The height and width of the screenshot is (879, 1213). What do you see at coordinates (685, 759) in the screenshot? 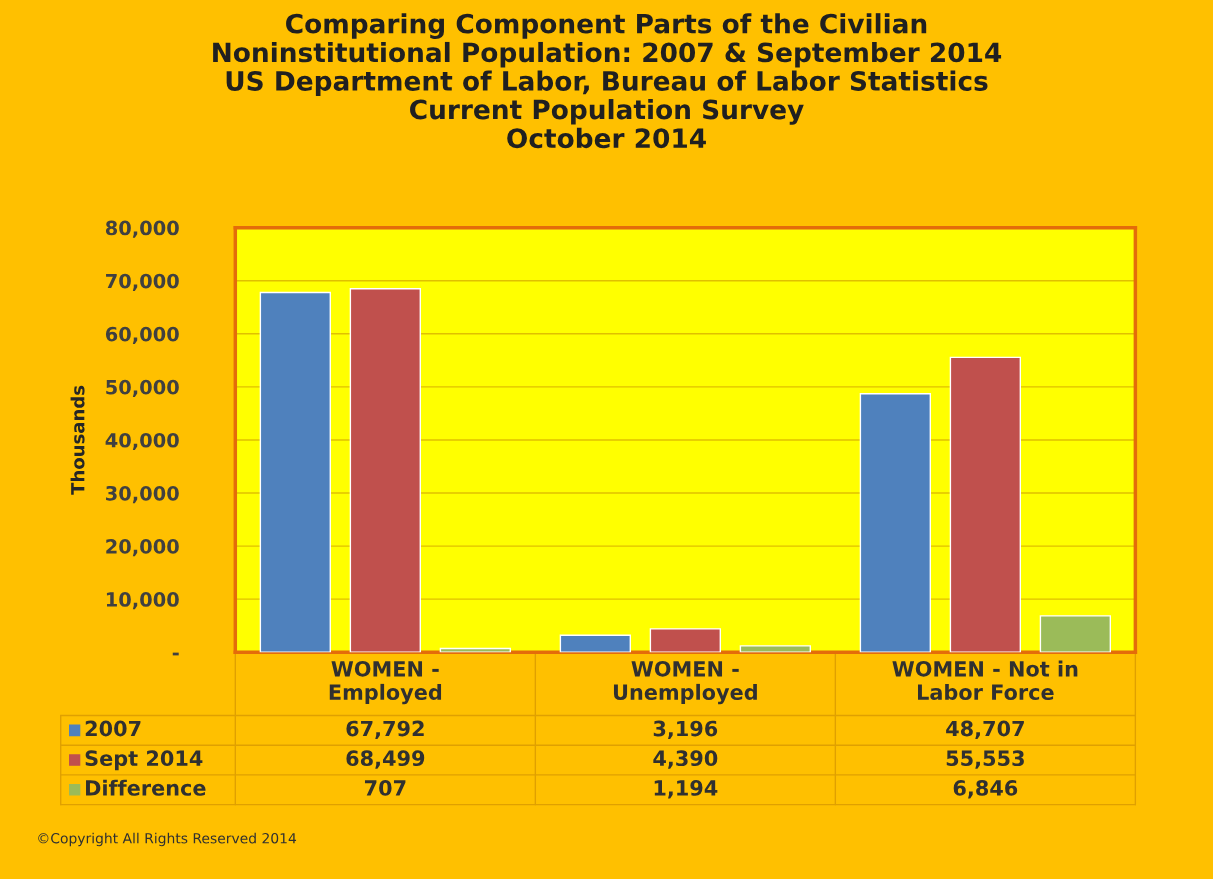
I see `data-label: 4,390` at bounding box center [685, 759].